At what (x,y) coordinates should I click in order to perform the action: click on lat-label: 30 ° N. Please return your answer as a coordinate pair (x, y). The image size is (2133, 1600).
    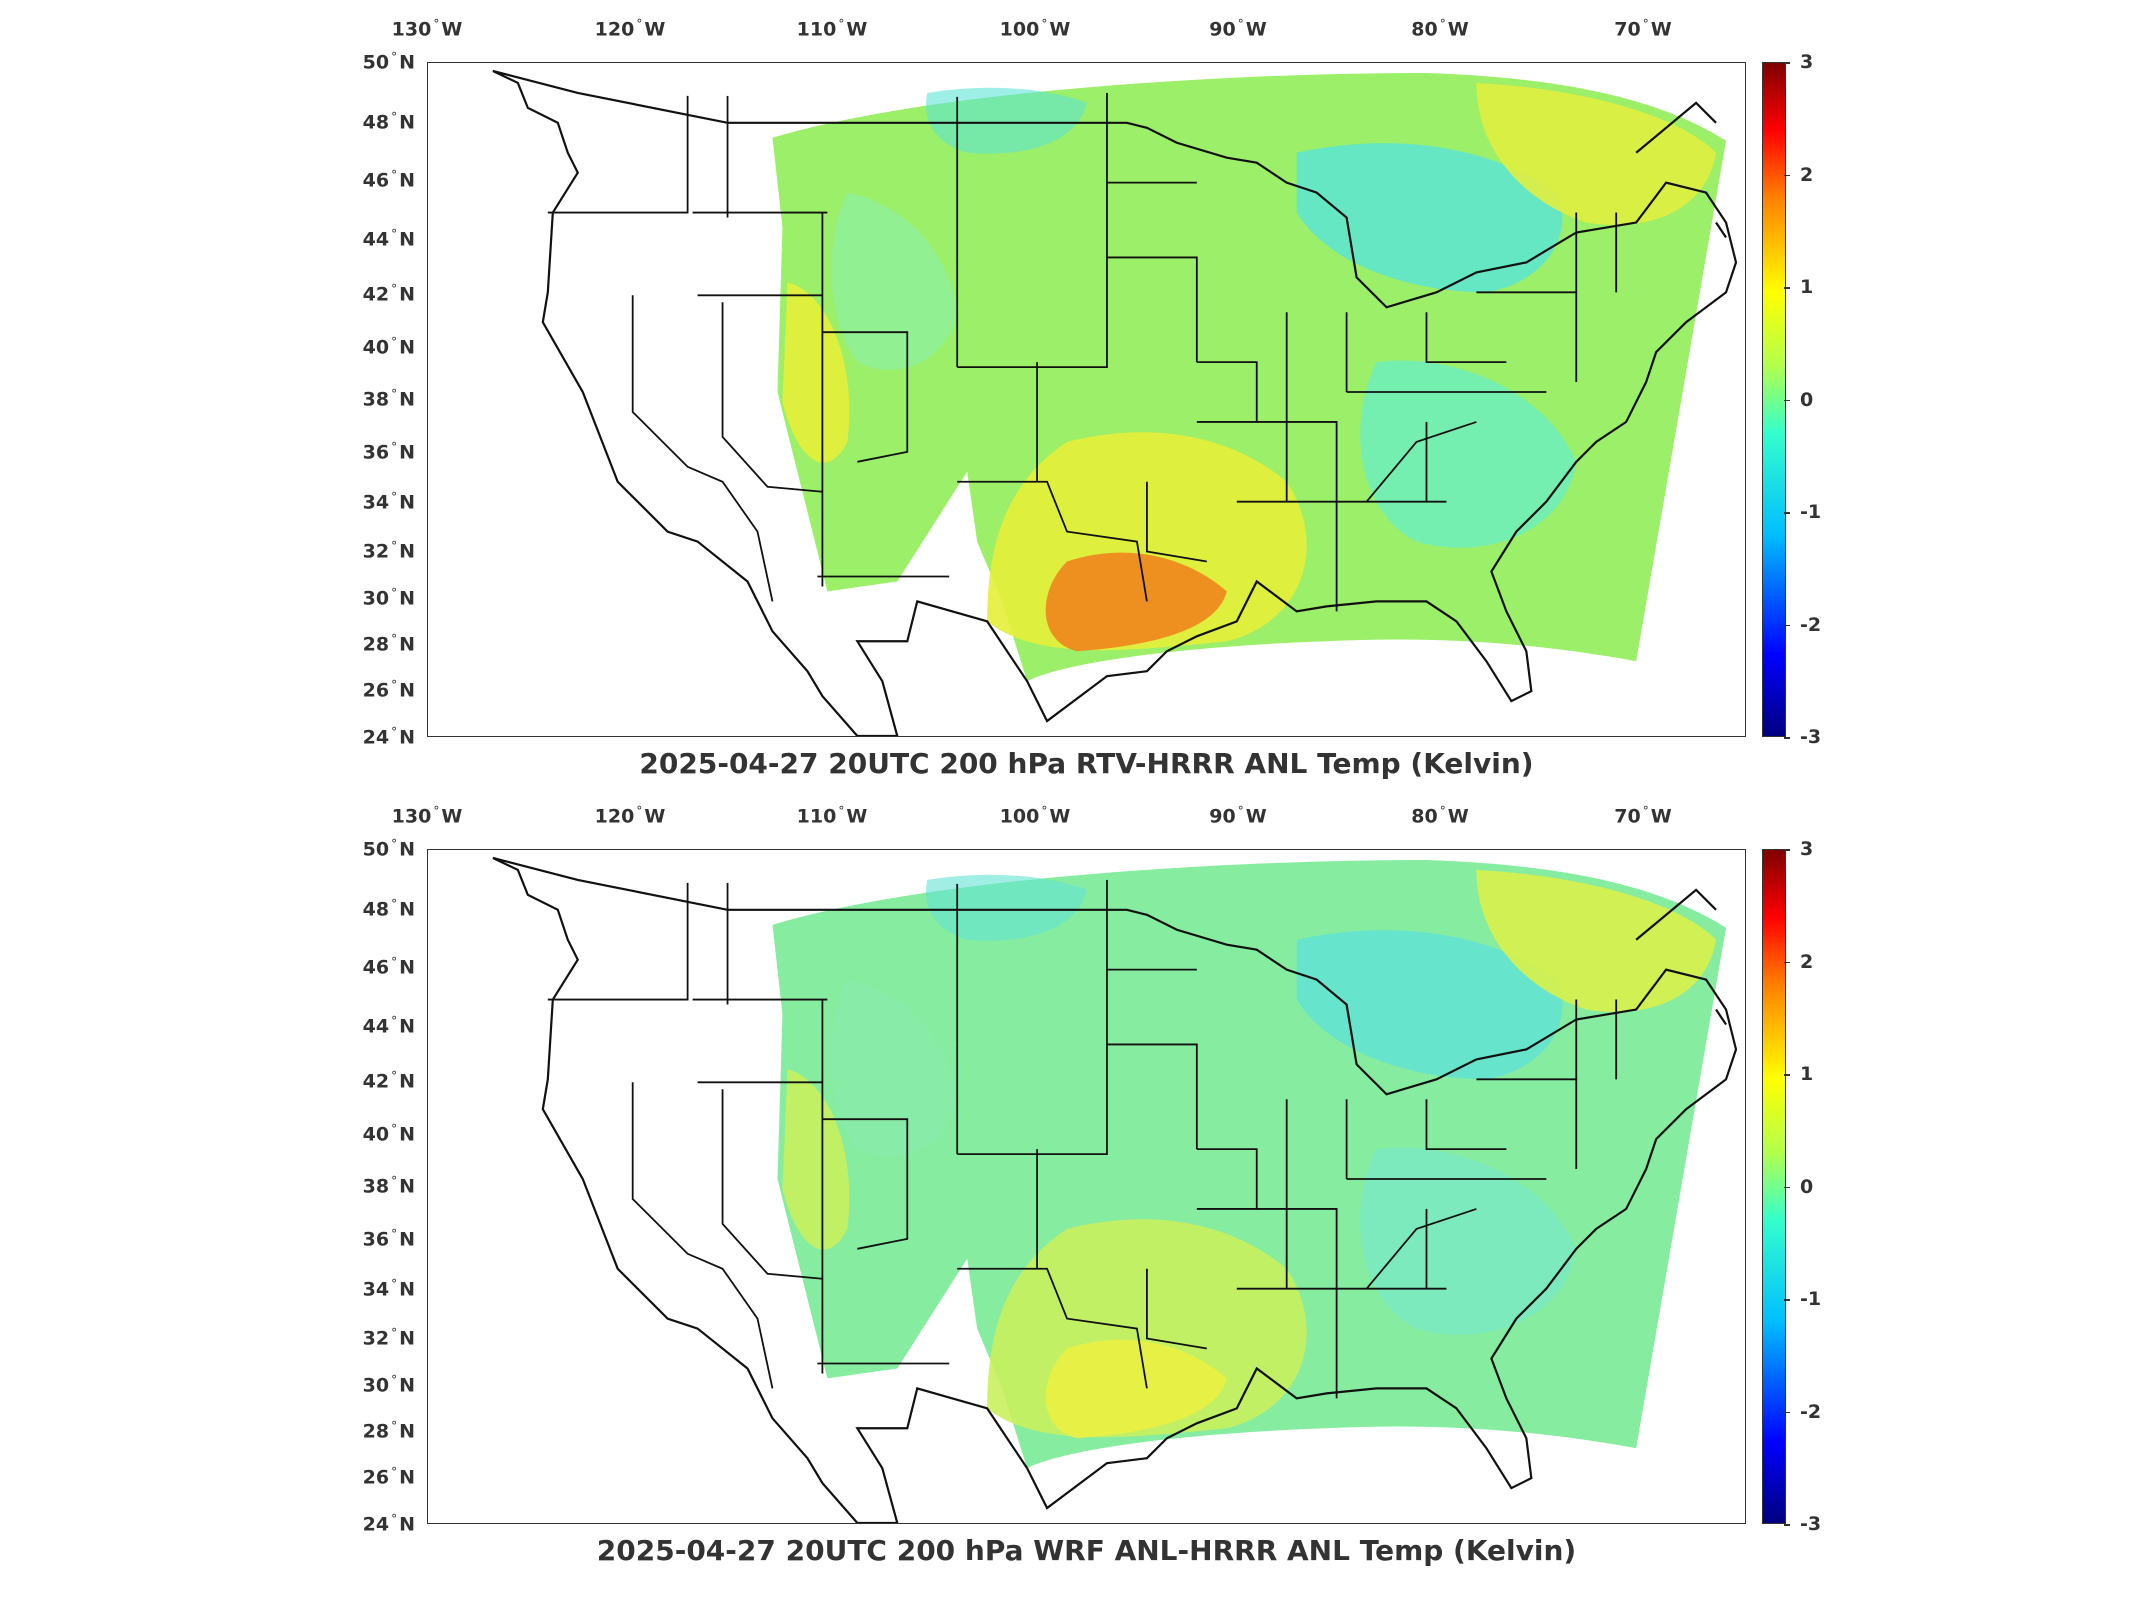
    Looking at the image, I should click on (388, 598).